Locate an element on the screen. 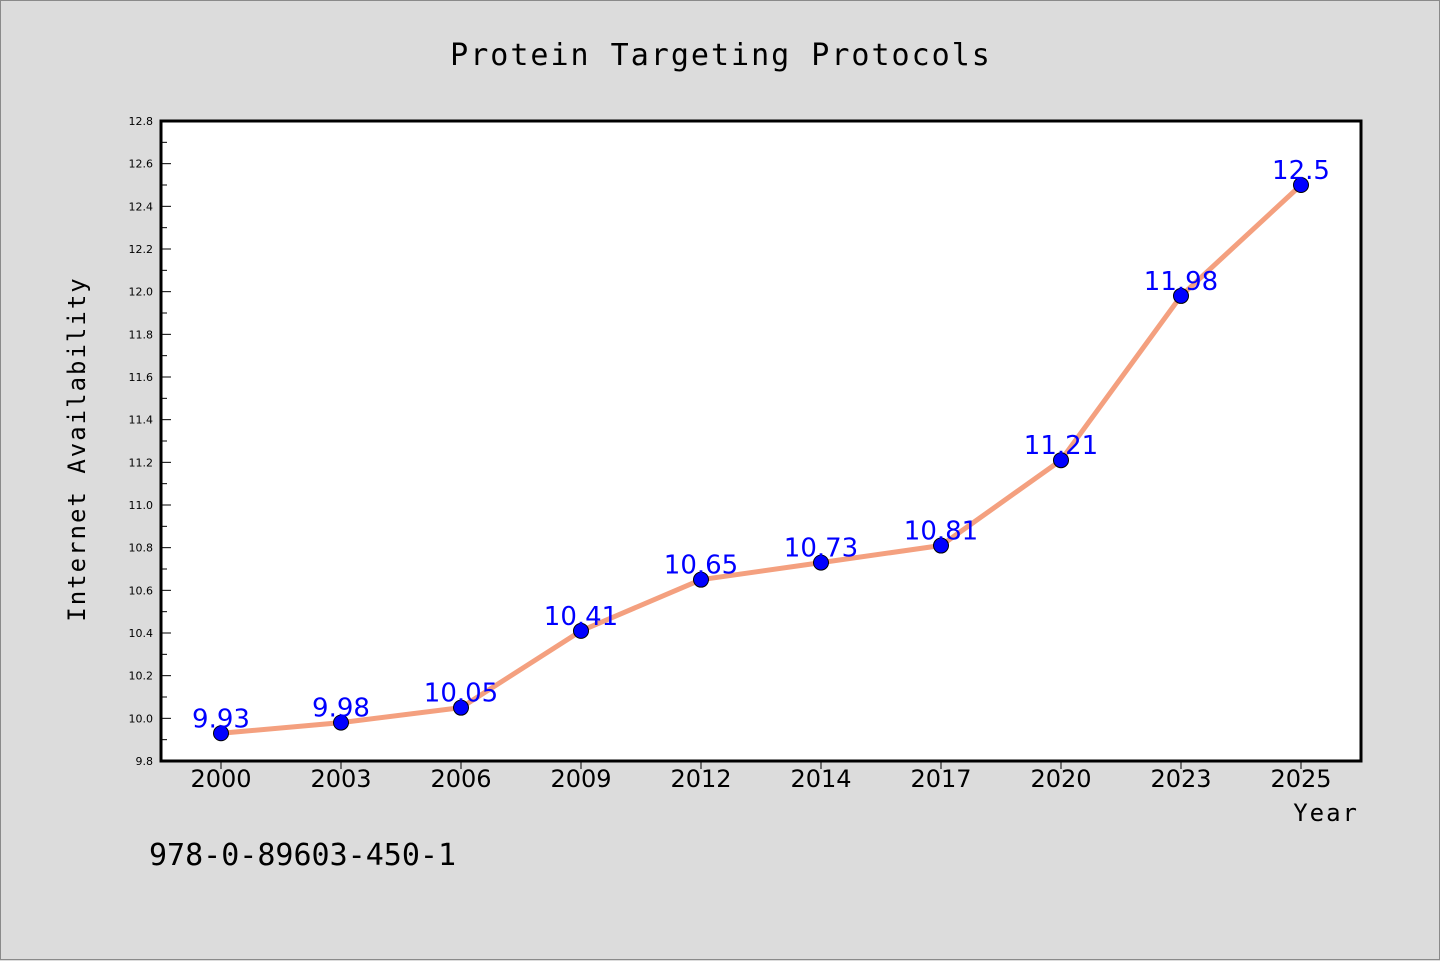  y-tick-label: 11.2 is located at coordinates (141, 462).